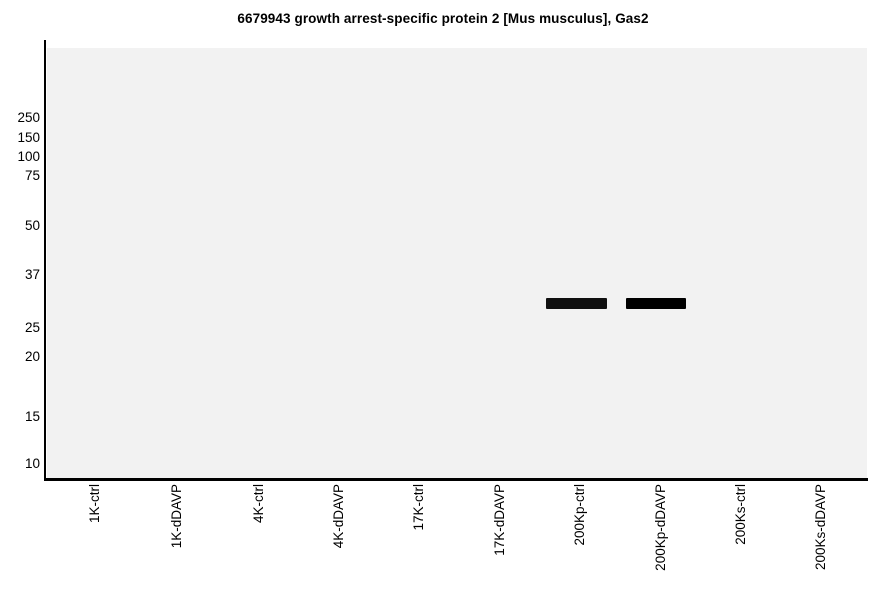  I want to click on y-tick-label: 50, so click(32, 225).